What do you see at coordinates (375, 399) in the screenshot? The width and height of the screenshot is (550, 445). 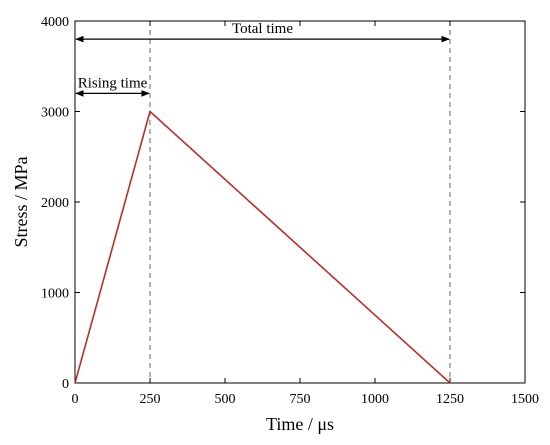 I see `x-tick-label: 1000` at bounding box center [375, 399].